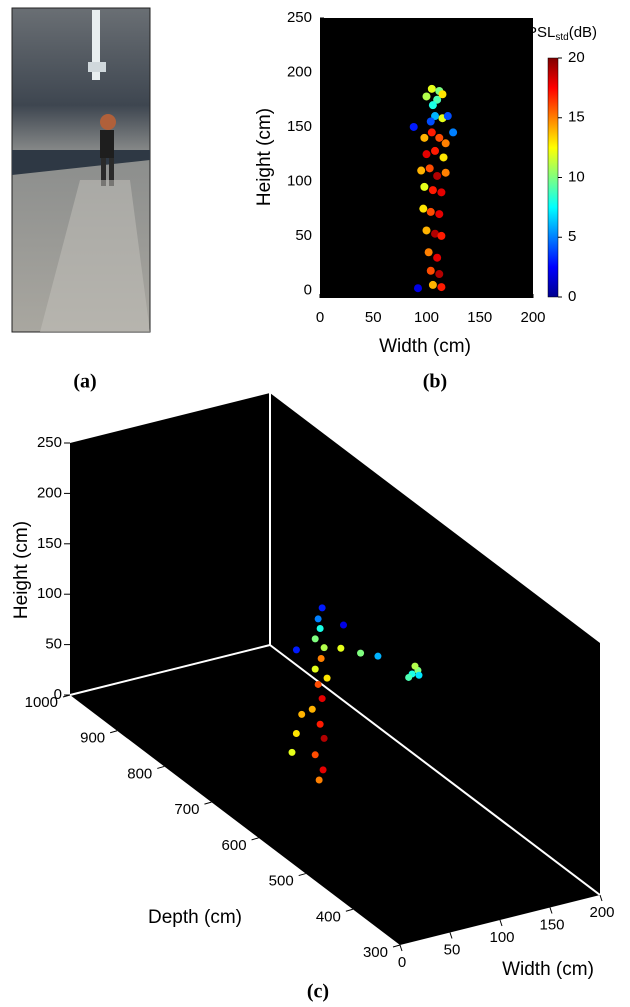 This screenshot has width=630, height=1007. What do you see at coordinates (41, 702) in the screenshot?
I see `y-tick-label: 1000` at bounding box center [41, 702].